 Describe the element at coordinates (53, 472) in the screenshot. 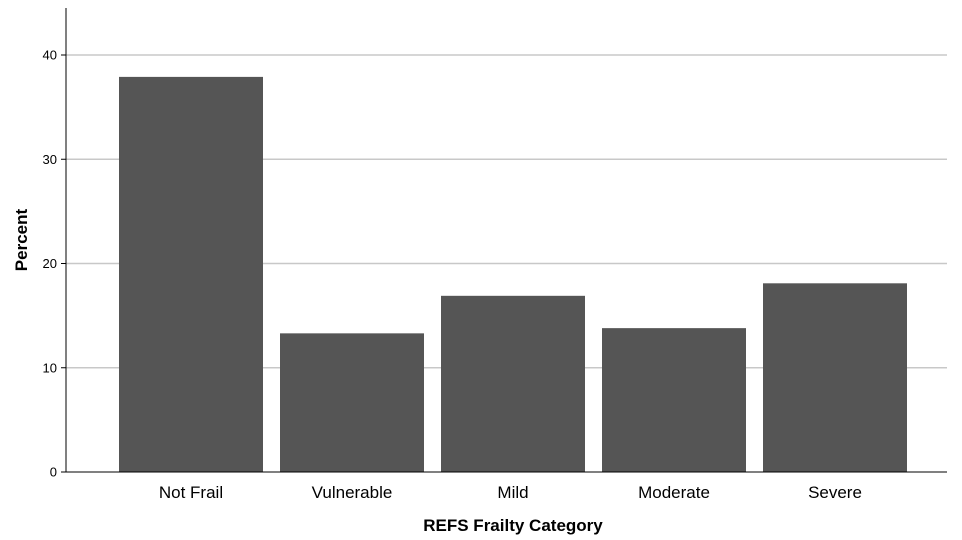

I see `y-tick-label: 0` at that location.